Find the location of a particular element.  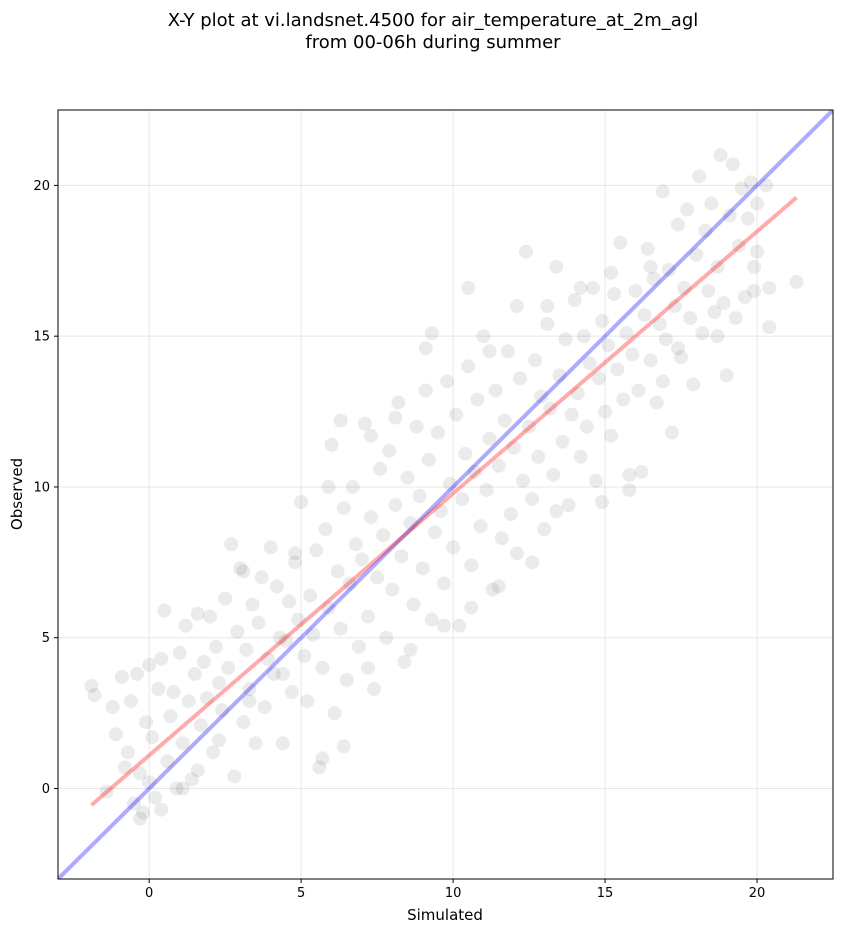

y-tick-label: 15 is located at coordinates (41, 337).